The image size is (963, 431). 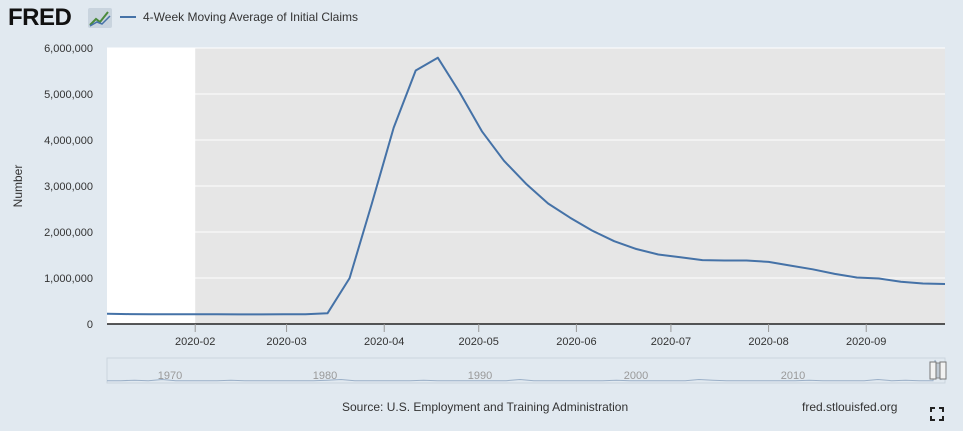 What do you see at coordinates (479, 342) in the screenshot?
I see `x-tick-label: 2020-05` at bounding box center [479, 342].